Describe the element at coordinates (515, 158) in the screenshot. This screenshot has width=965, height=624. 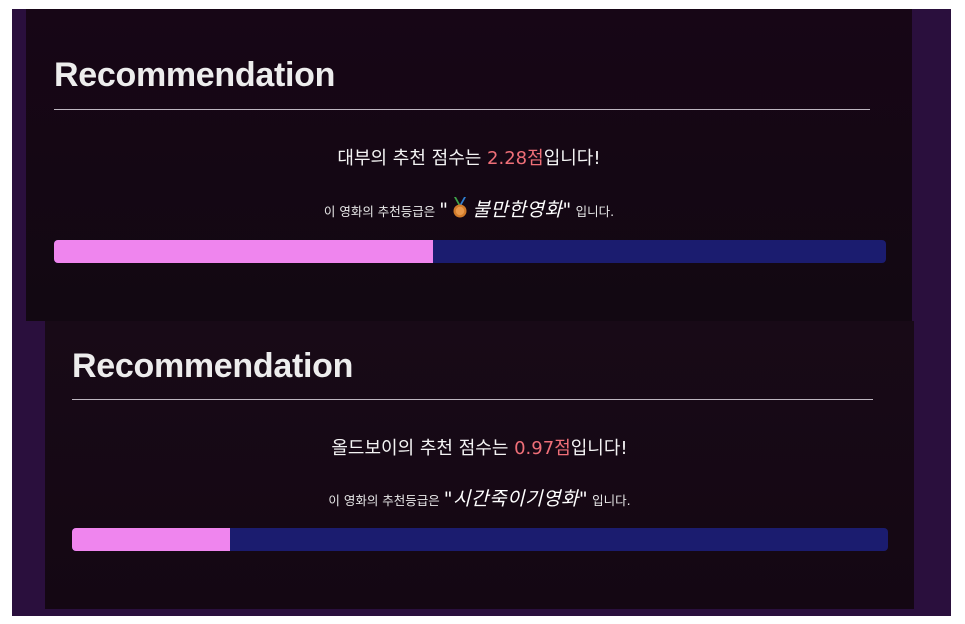
I see `score-value: 2.28점` at that location.